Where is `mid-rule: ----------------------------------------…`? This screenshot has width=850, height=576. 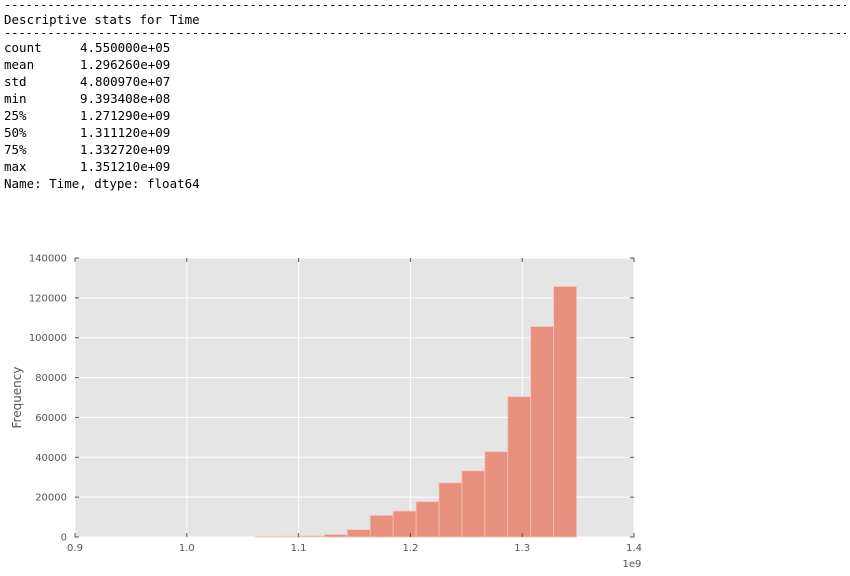 mid-rule: ----------------------------------------… is located at coordinates (425, 33).